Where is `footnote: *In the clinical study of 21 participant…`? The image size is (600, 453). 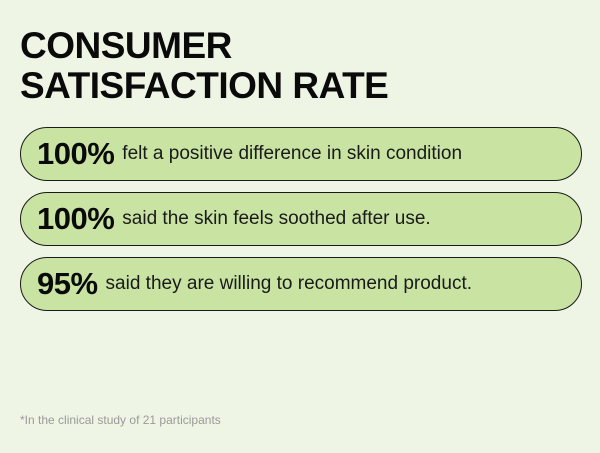
footnote: *In the clinical study of 21 participant… is located at coordinates (120, 420).